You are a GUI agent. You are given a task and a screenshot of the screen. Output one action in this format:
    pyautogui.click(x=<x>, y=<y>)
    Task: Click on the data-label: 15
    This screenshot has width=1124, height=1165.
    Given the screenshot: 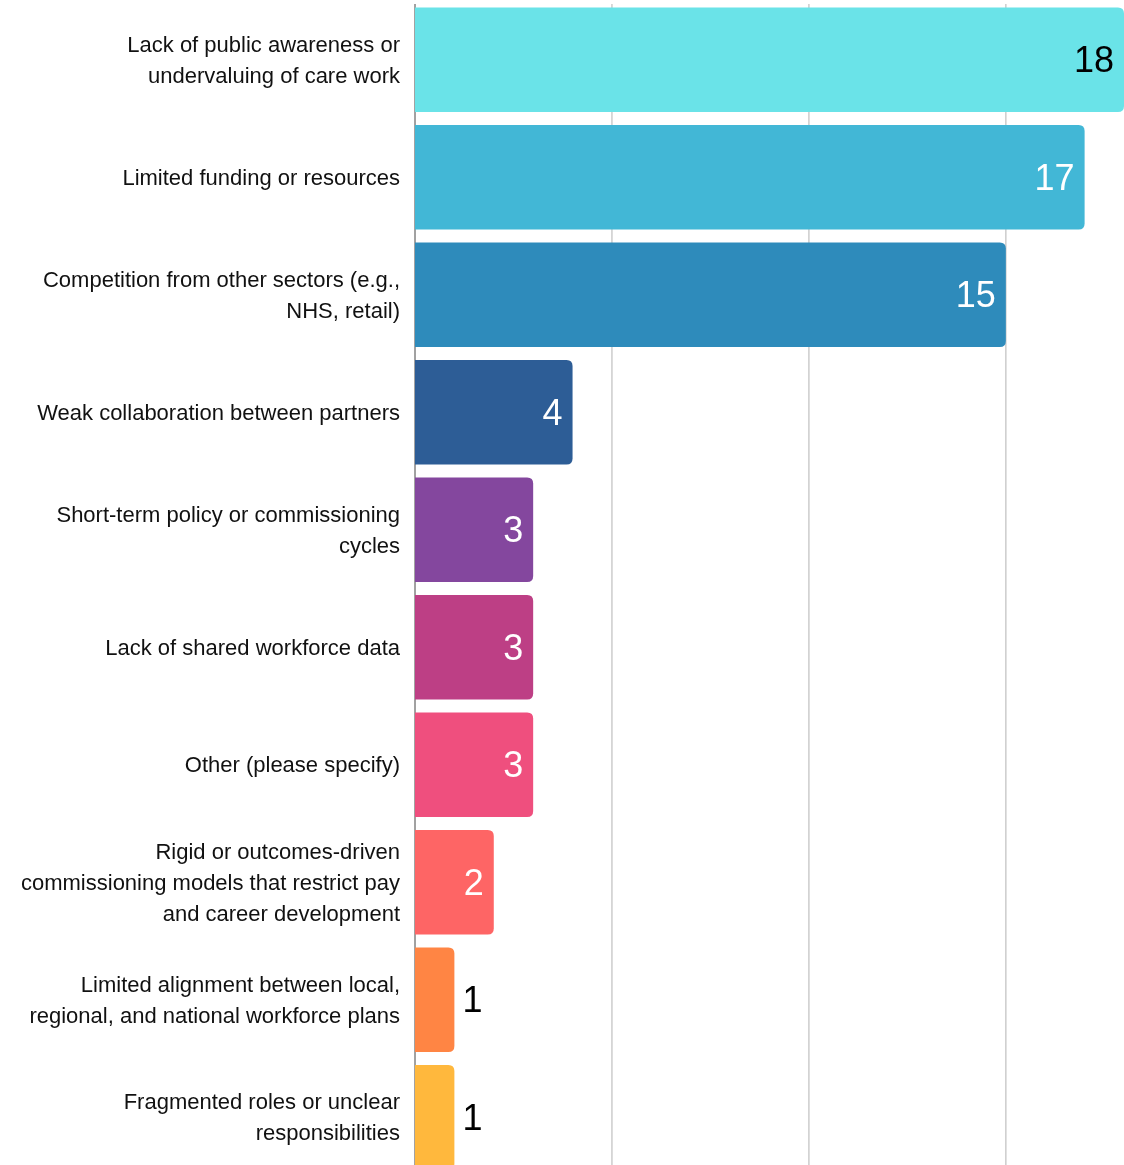 What is the action you would take?
    pyautogui.click(x=975, y=295)
    